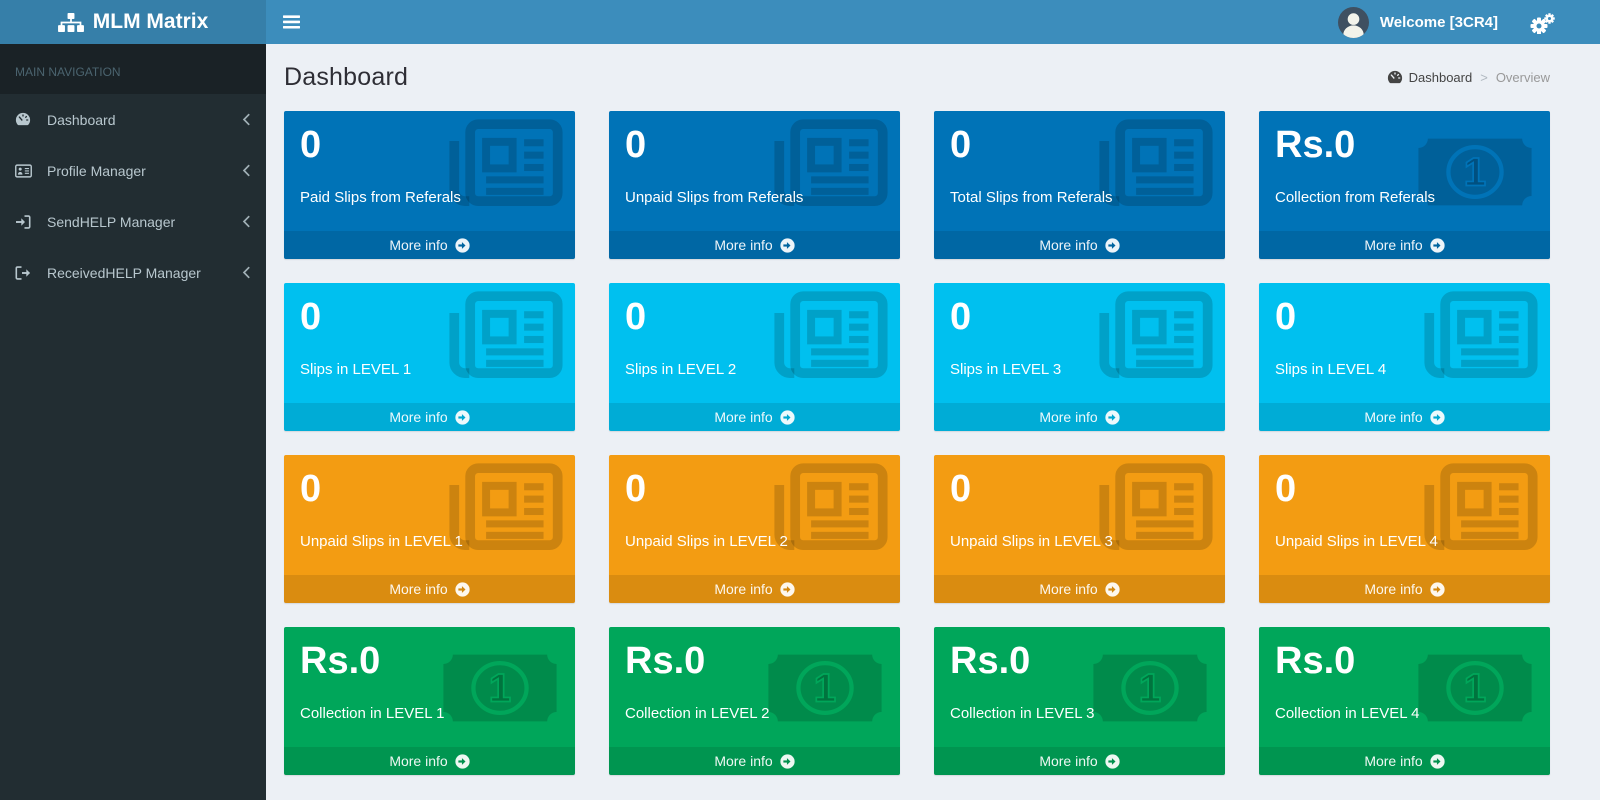  What do you see at coordinates (1438, 22) in the screenshot?
I see `welcome-text: Welcome [3CR4]` at bounding box center [1438, 22].